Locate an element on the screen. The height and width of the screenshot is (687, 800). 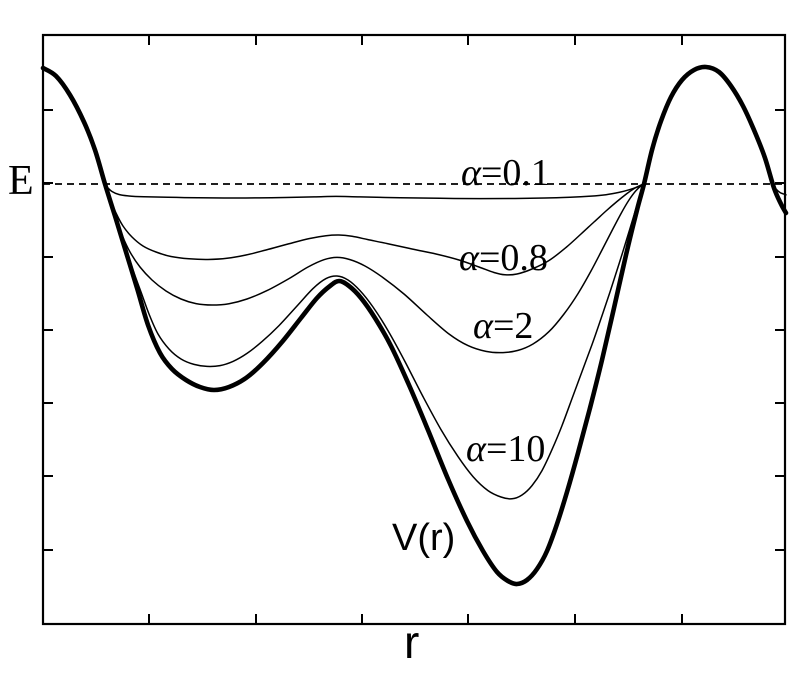
alpha-0-1-label: α=0.1 is located at coordinates (505, 173).